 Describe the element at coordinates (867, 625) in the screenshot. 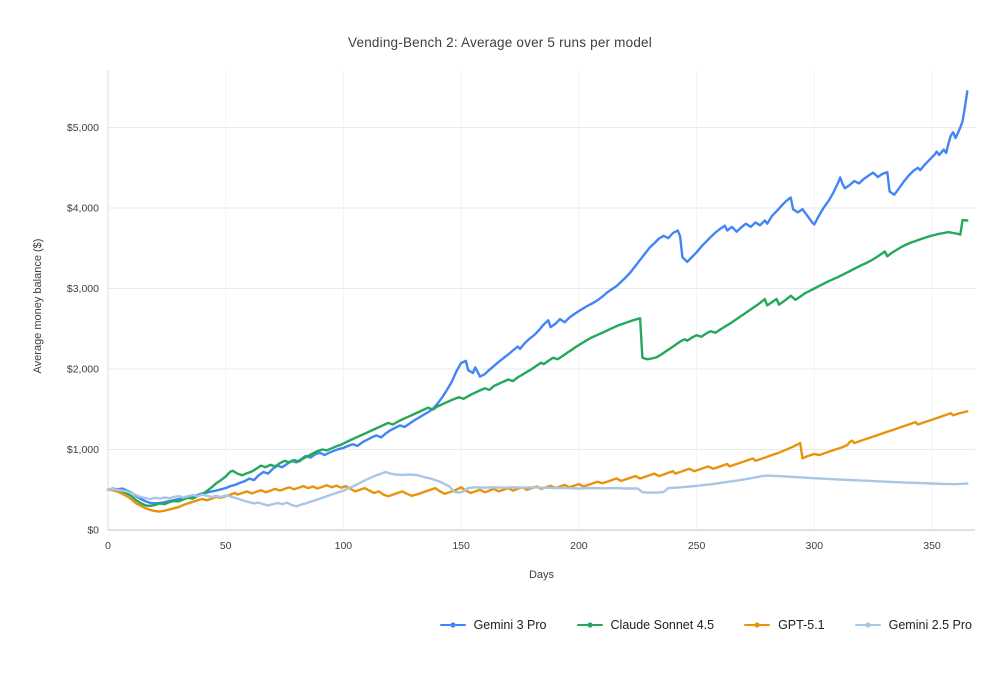

I see `legend-marker-gemini-2-5-pro-icon` at that location.